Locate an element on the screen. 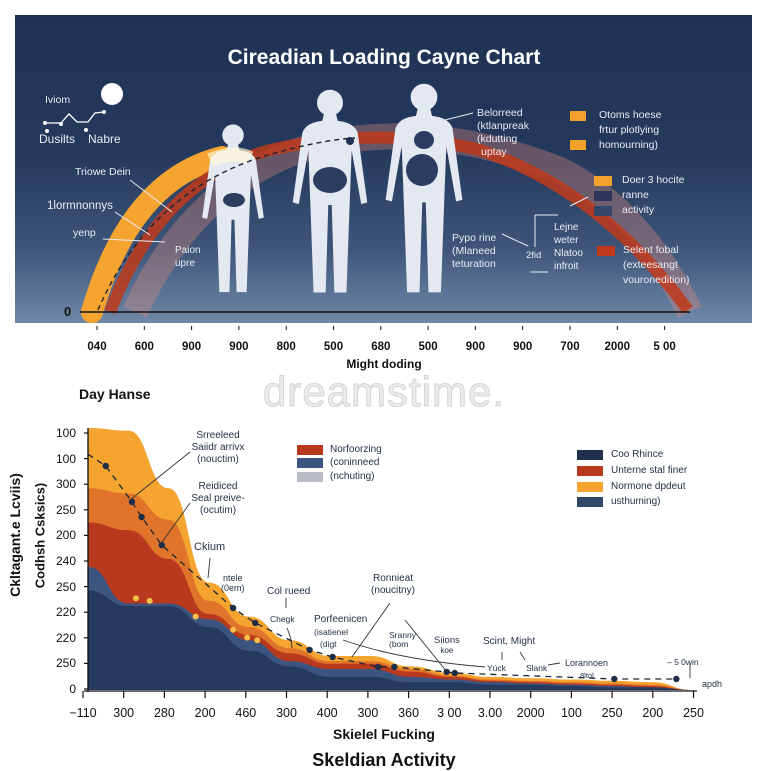 The image size is (768, 771). annotation-line: (nouctim) is located at coordinates (218, 459).